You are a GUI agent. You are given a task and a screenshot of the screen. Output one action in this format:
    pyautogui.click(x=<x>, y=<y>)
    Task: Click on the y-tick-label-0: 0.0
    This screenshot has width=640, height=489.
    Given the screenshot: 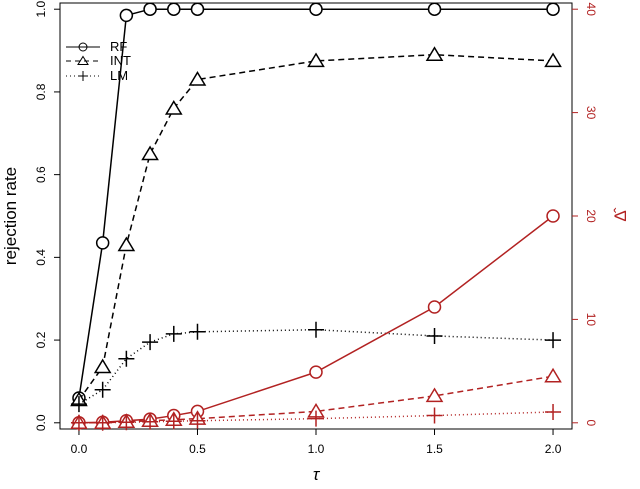 What is the action you would take?
    pyautogui.click(x=41, y=422)
    